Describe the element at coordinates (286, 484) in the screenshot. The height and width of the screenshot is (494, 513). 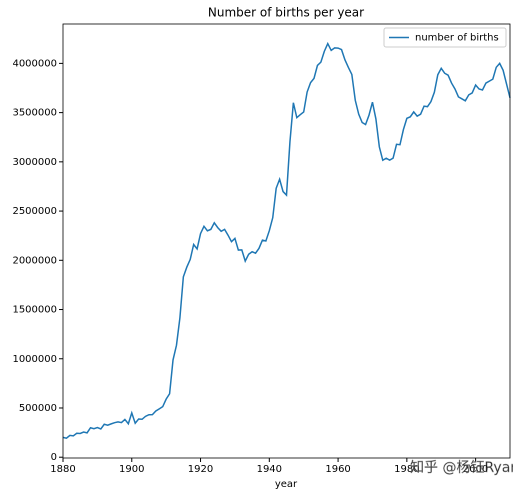
I see `x-axis-label: year` at that location.